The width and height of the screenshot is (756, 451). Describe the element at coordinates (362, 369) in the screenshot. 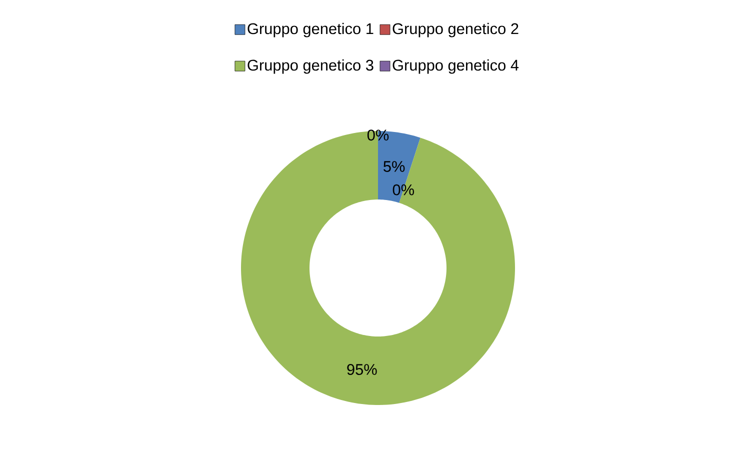

I see `data-label: 95%` at that location.